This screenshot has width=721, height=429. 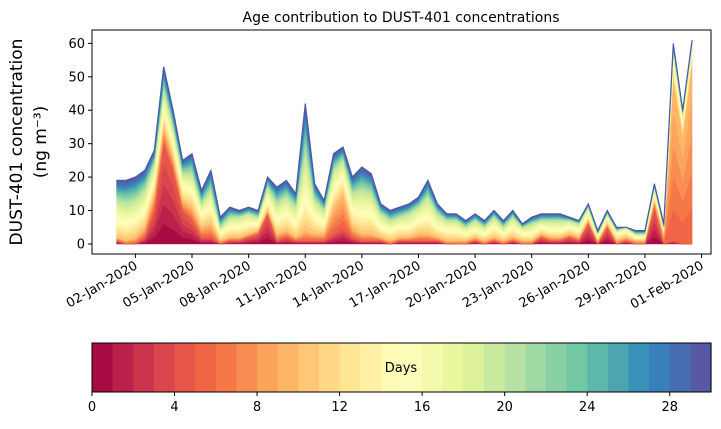 I want to click on colorbar: 0 4 8 12 16 20 24 28, so click(x=400, y=378).